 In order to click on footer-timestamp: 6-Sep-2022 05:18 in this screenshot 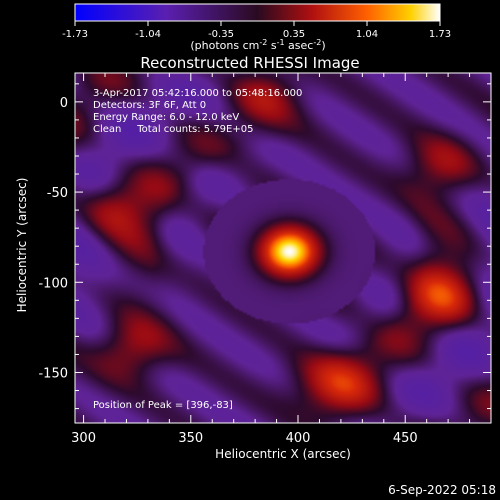, I will do `click(442, 490)`.